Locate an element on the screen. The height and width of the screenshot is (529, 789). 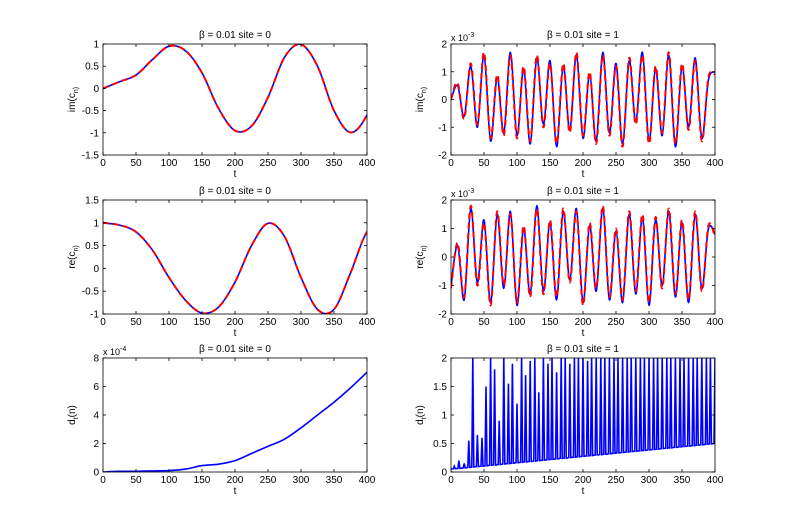
y-tick-label: 8 is located at coordinates (96, 359).